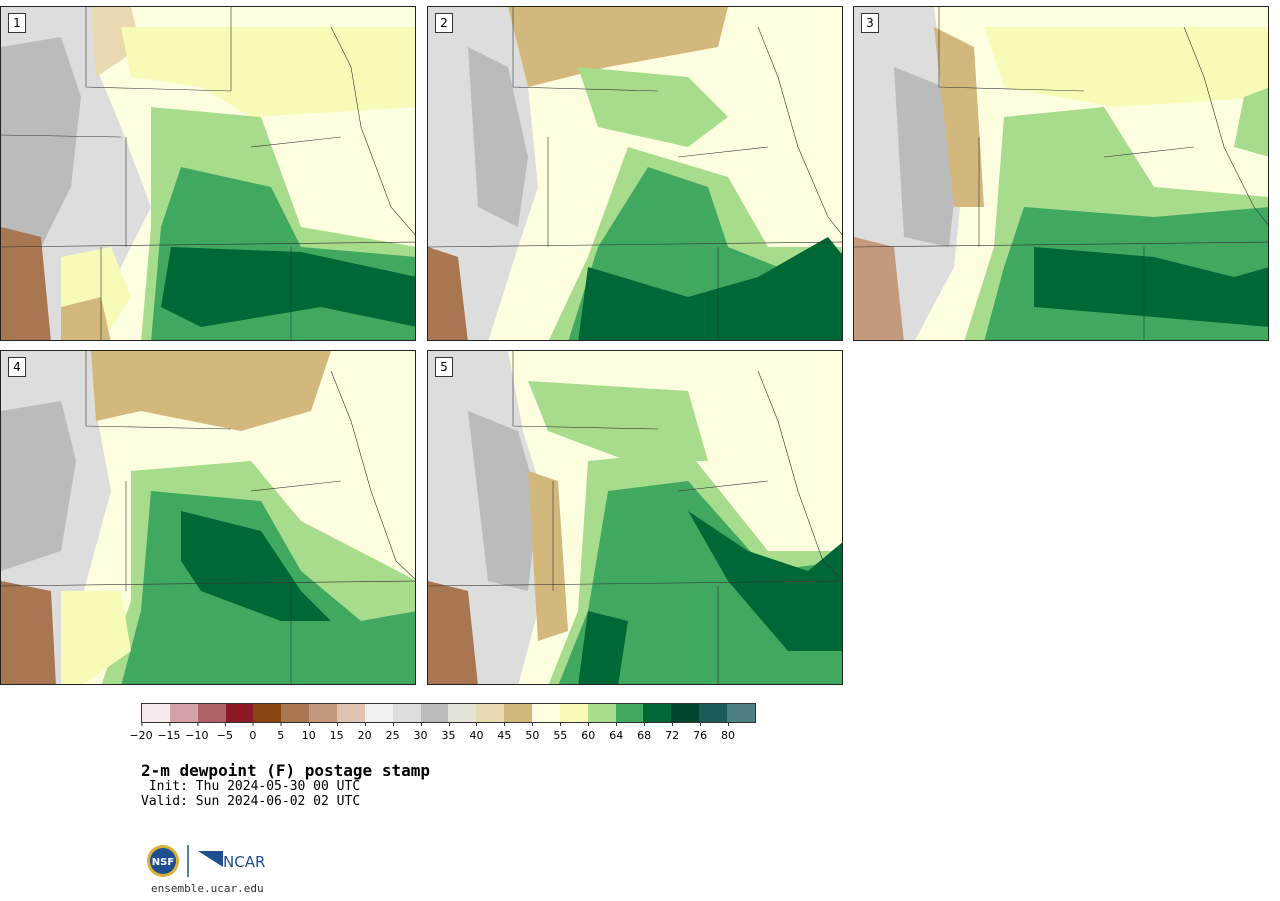 The image size is (1280, 901). What do you see at coordinates (365, 732) in the screenshot?
I see `colorbar-tick-label: 20` at bounding box center [365, 732].